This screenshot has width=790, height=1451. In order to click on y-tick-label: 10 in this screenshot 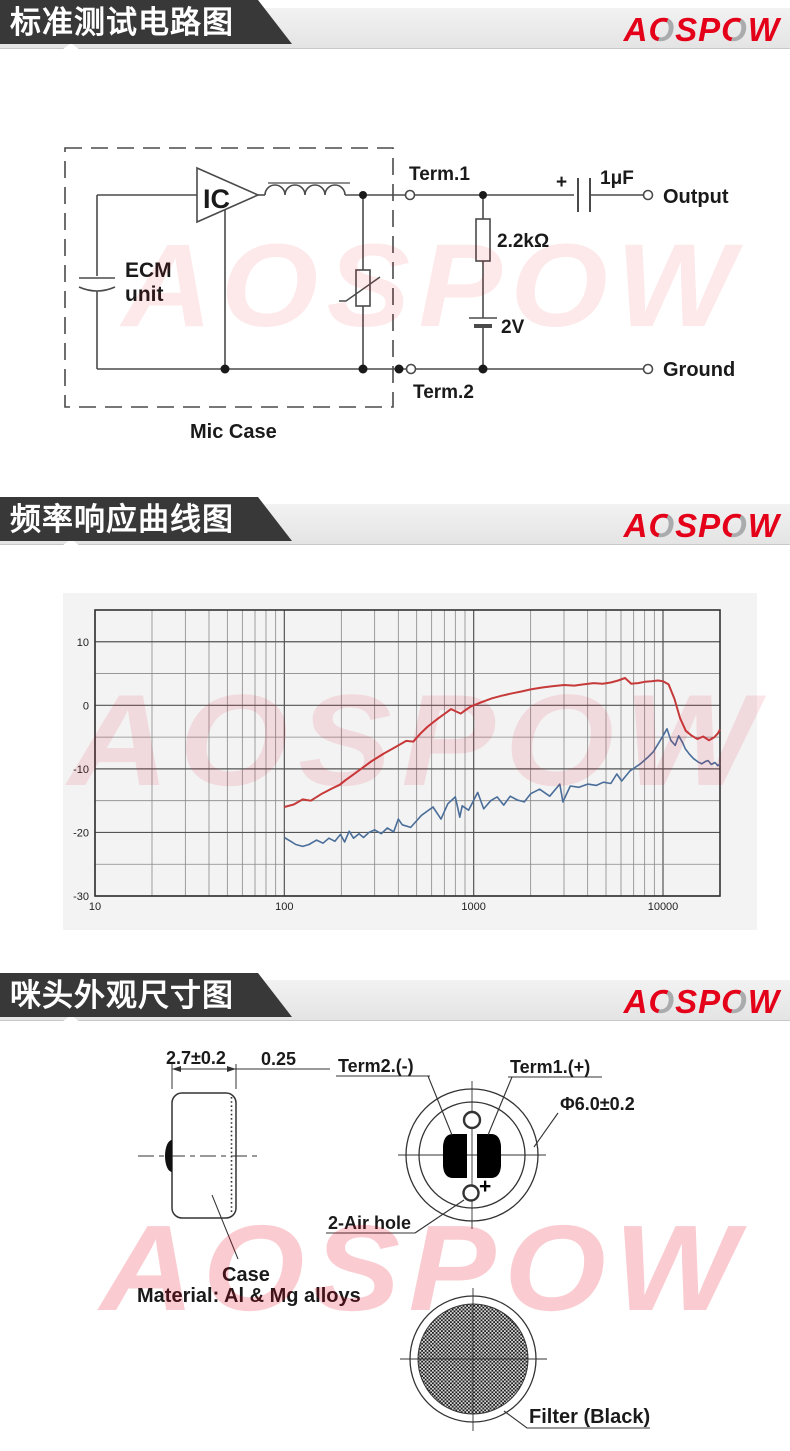, I will do `click(83, 643)`.